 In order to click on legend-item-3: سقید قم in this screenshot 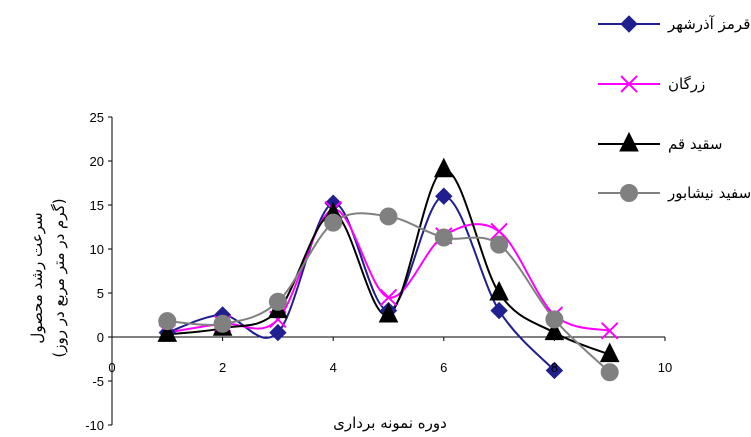, I will do `click(660, 142)`.